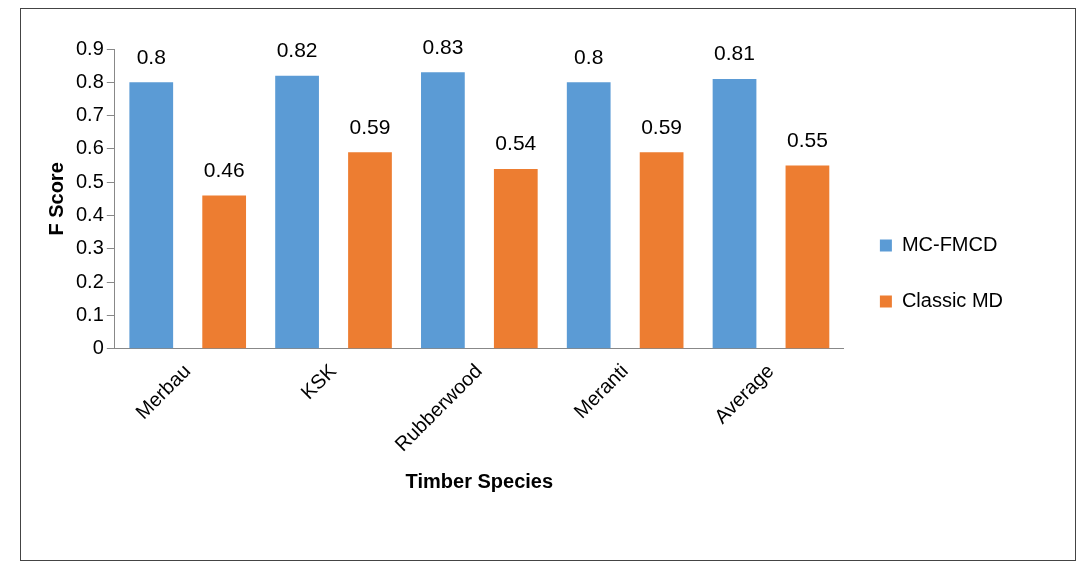  What do you see at coordinates (89, 147) in the screenshot?
I see `y-tick-label: 0.6` at bounding box center [89, 147].